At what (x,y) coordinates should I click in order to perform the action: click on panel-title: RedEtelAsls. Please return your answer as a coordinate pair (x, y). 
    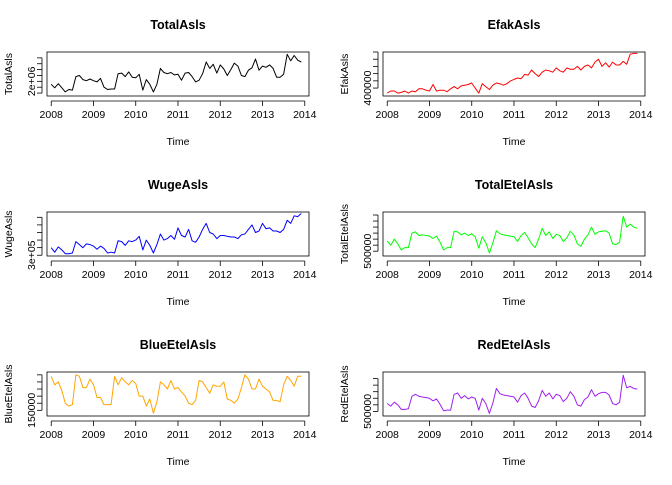
    Looking at the image, I should click on (514, 345).